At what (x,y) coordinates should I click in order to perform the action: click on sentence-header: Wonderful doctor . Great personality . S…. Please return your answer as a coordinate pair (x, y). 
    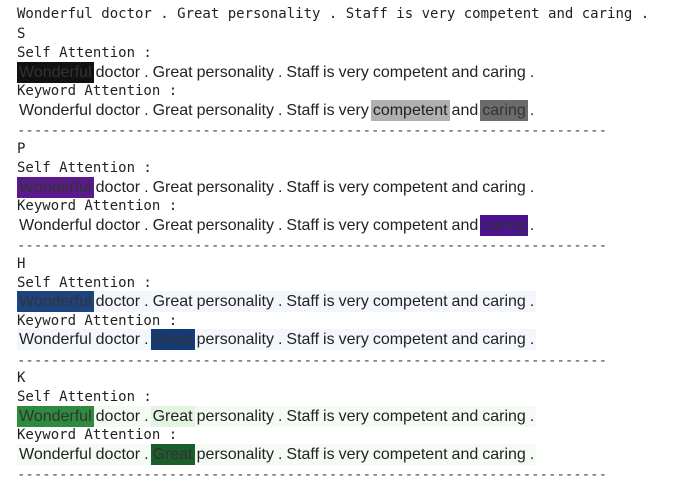
    Looking at the image, I should click on (333, 14).